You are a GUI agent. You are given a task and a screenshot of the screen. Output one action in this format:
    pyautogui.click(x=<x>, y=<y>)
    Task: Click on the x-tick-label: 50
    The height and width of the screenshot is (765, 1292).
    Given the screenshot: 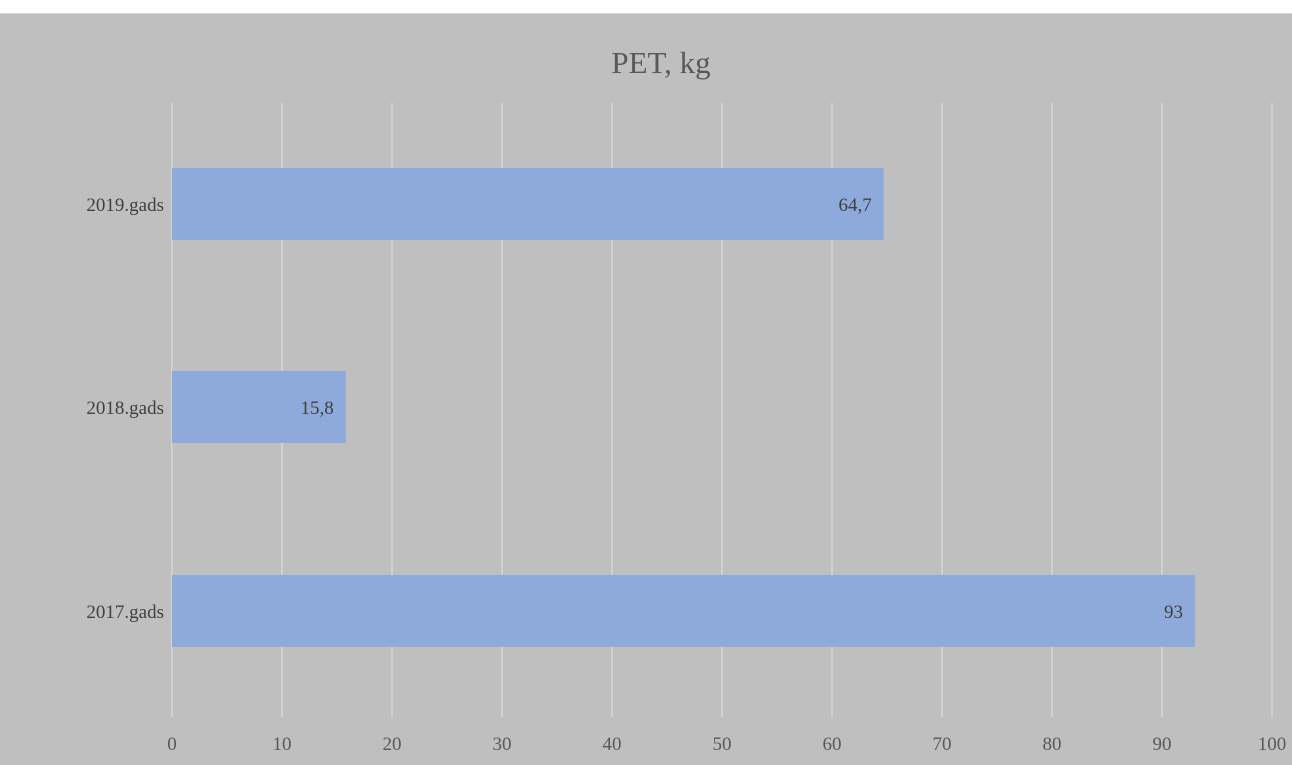 What is the action you would take?
    pyautogui.click(x=722, y=744)
    